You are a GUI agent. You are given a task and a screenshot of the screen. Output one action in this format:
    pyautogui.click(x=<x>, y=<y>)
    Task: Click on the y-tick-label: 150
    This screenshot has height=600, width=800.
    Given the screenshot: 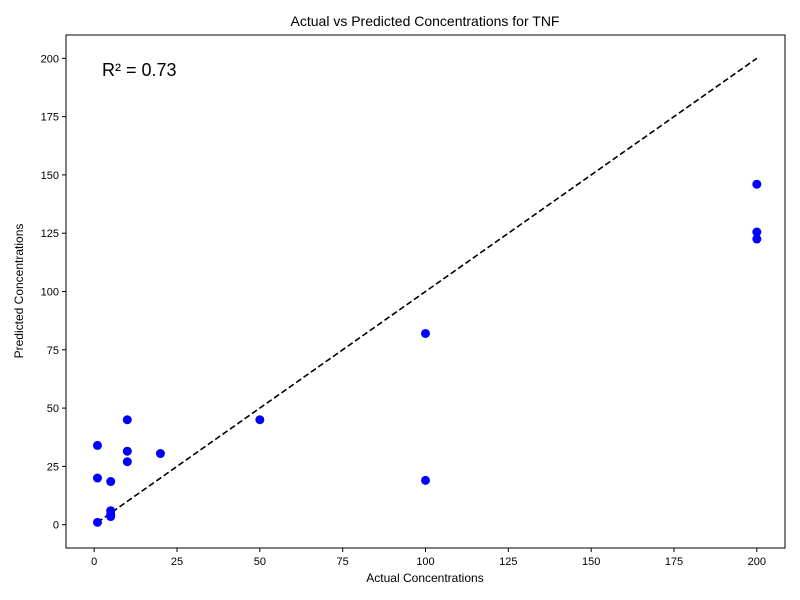 What is the action you would take?
    pyautogui.click(x=50, y=176)
    